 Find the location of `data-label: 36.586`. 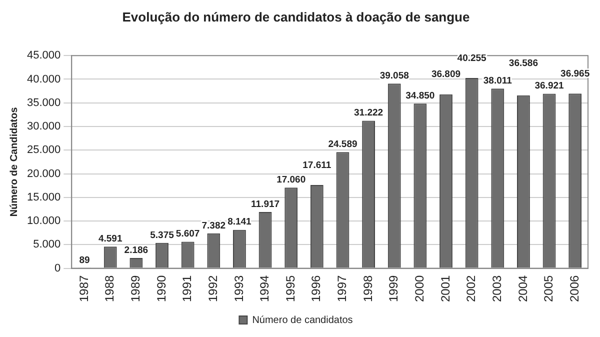

data-label: 36.586 is located at coordinates (523, 64).